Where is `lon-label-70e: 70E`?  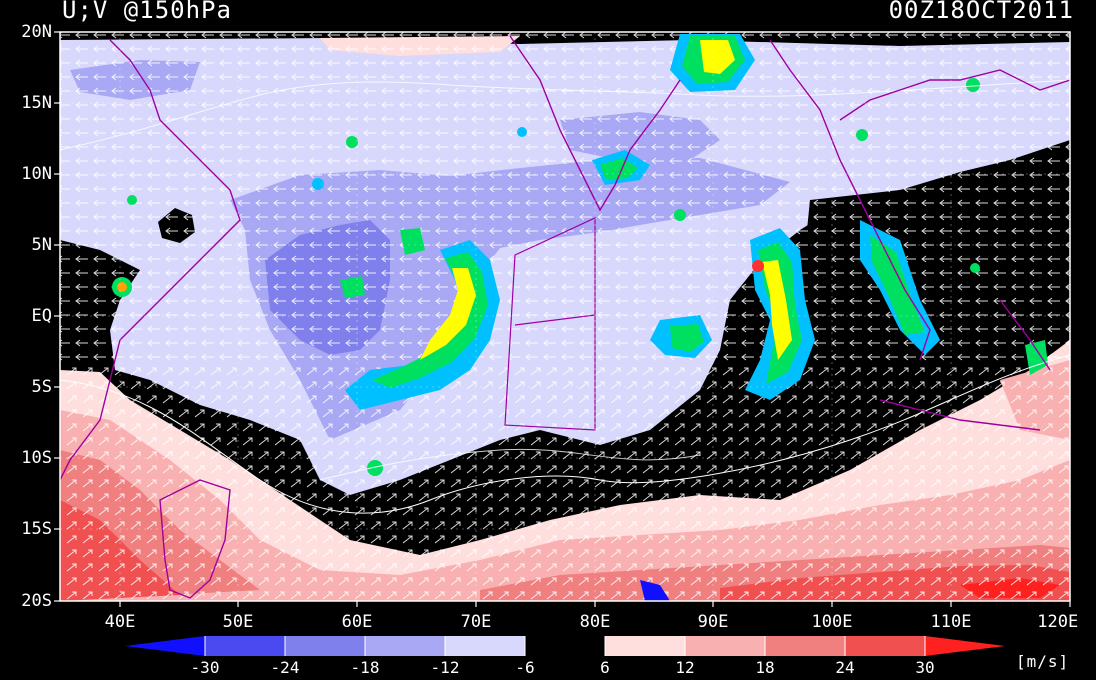
lon-label-70e: 70E is located at coordinates (476, 622).